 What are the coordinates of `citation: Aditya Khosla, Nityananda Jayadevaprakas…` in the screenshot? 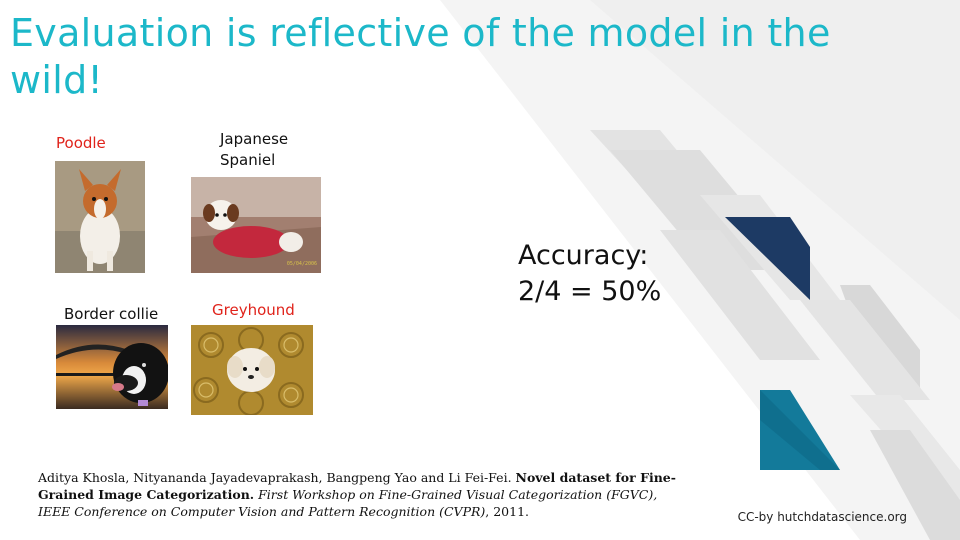 It's located at (363, 494).